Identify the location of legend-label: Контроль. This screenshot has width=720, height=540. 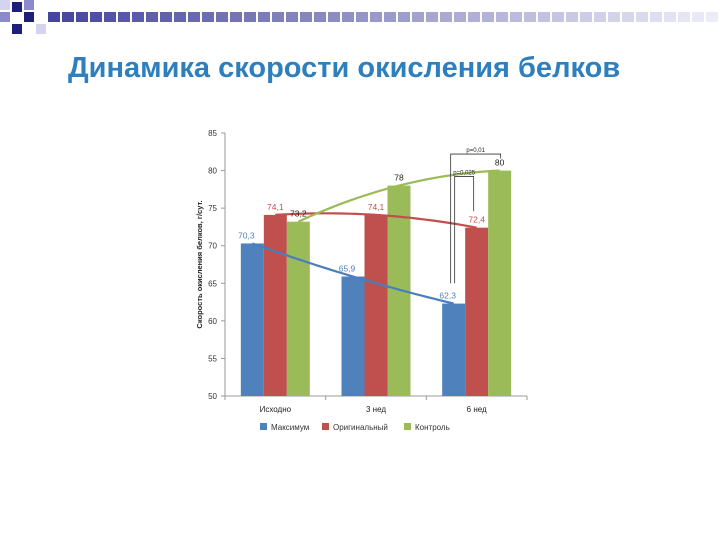
(432, 427).